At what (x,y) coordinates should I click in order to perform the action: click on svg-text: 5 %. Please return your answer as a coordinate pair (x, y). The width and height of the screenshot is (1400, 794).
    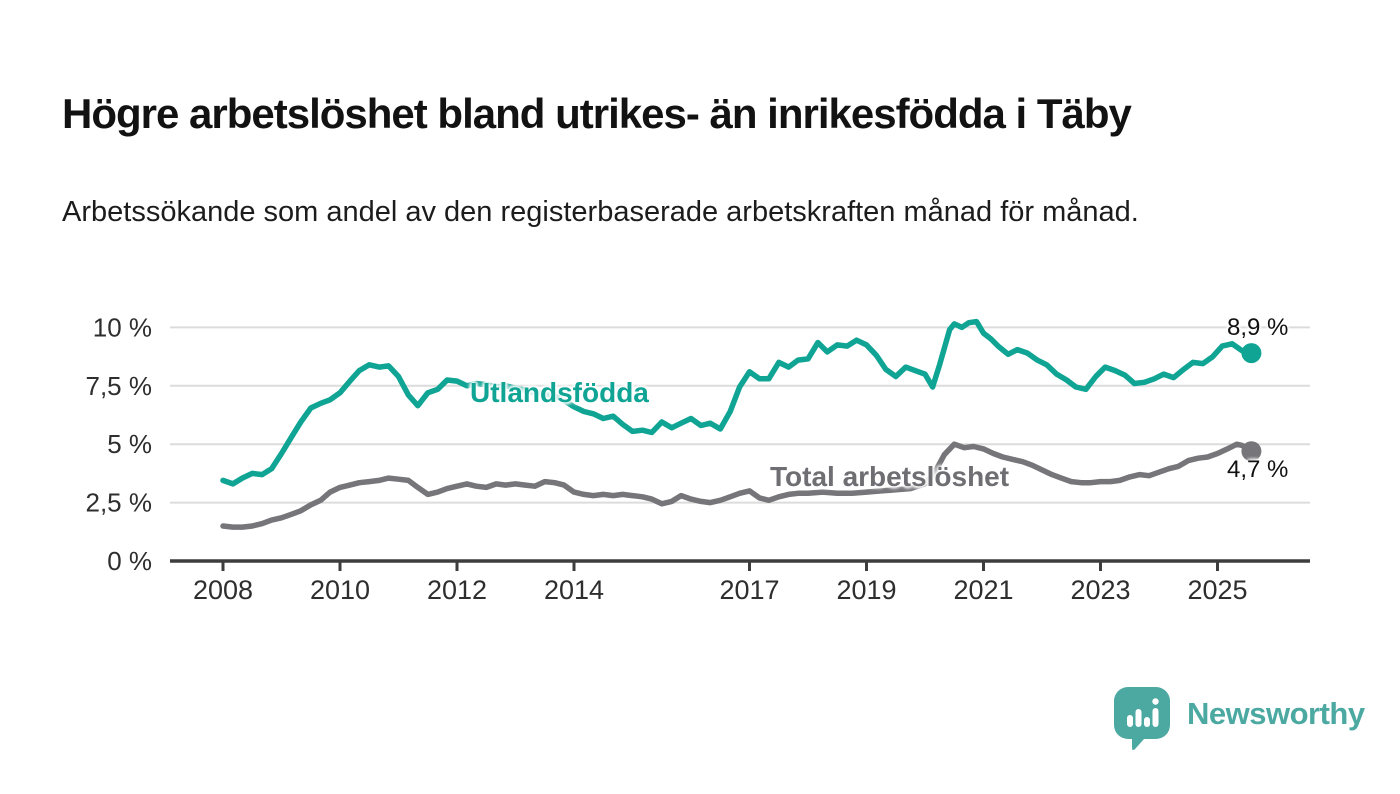
    Looking at the image, I should click on (129, 444).